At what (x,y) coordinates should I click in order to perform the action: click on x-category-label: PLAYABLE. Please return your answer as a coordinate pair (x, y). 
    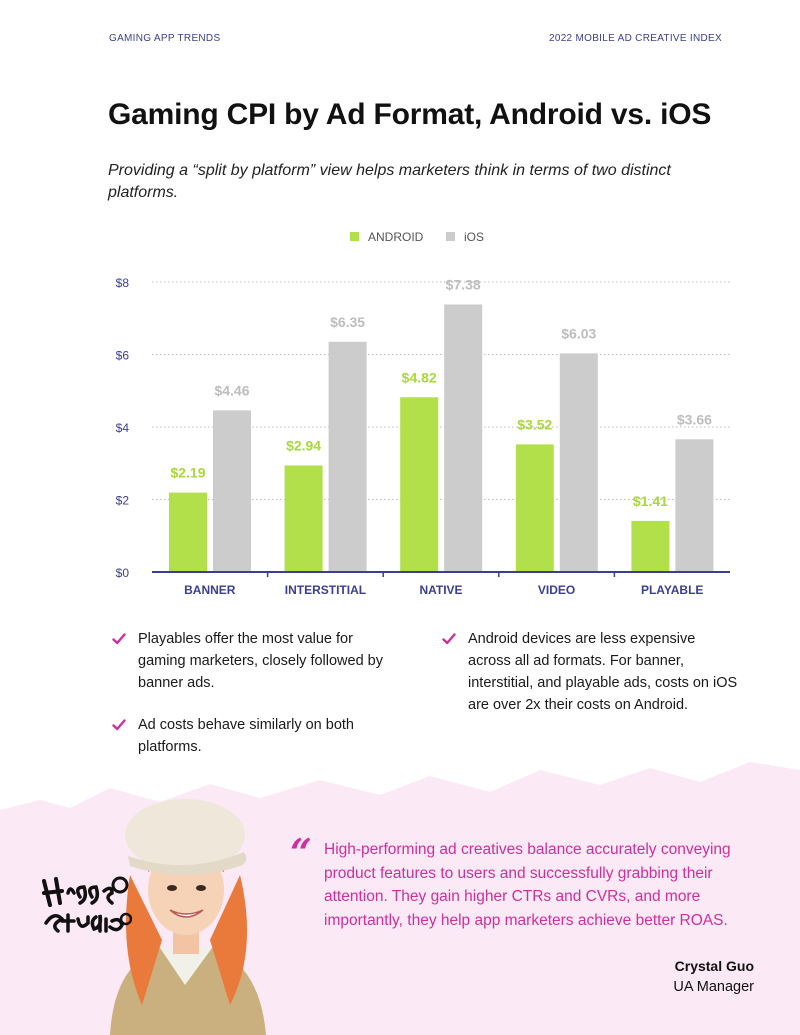
    Looking at the image, I should click on (672, 590).